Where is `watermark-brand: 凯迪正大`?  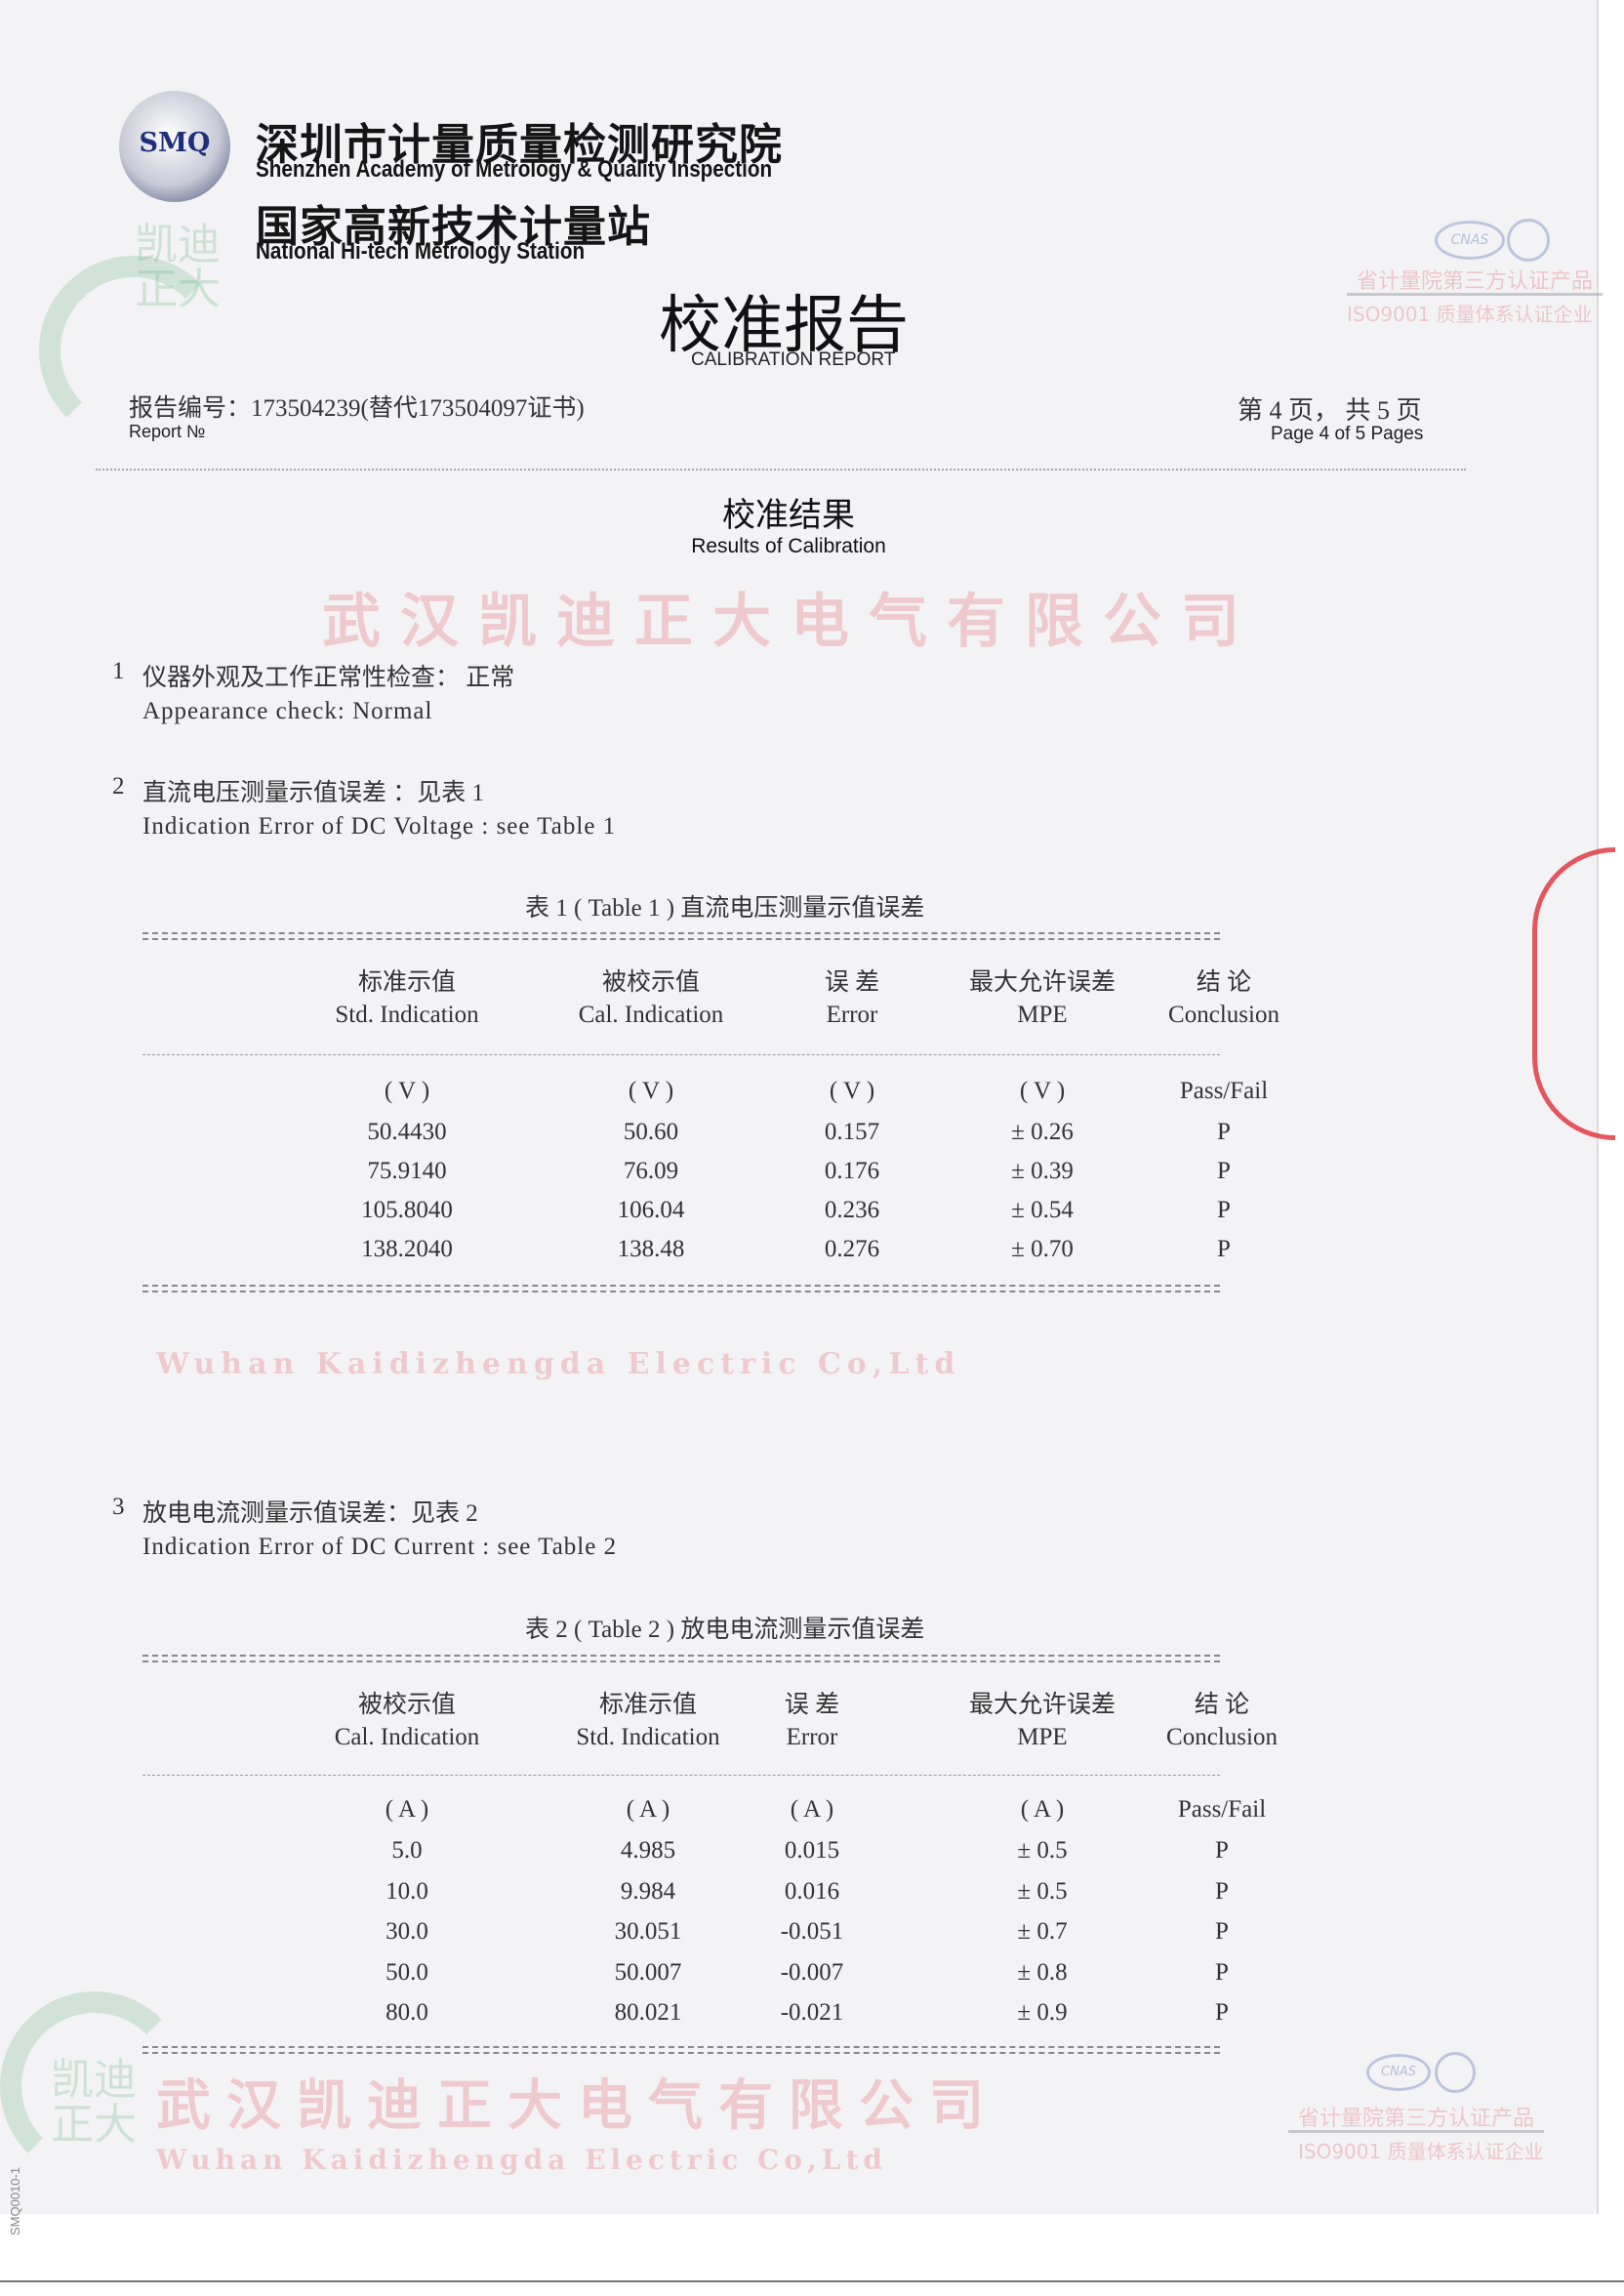
watermark-brand: 凯迪正大 is located at coordinates (178, 267).